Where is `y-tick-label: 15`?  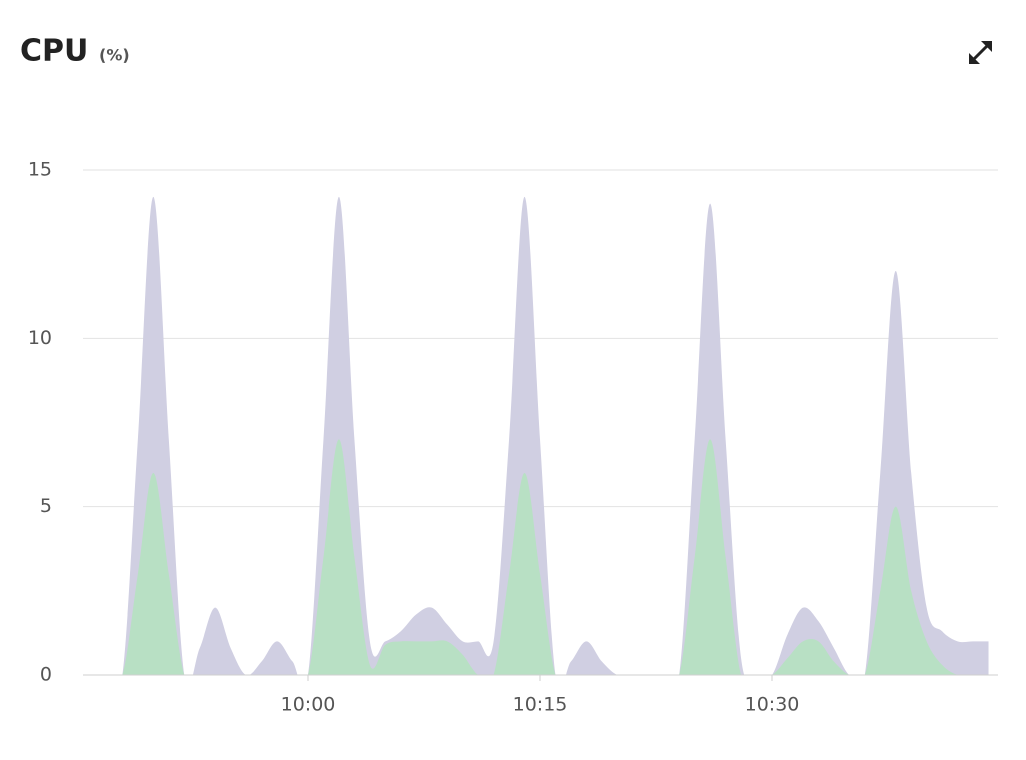 y-tick-label: 15 is located at coordinates (40, 170).